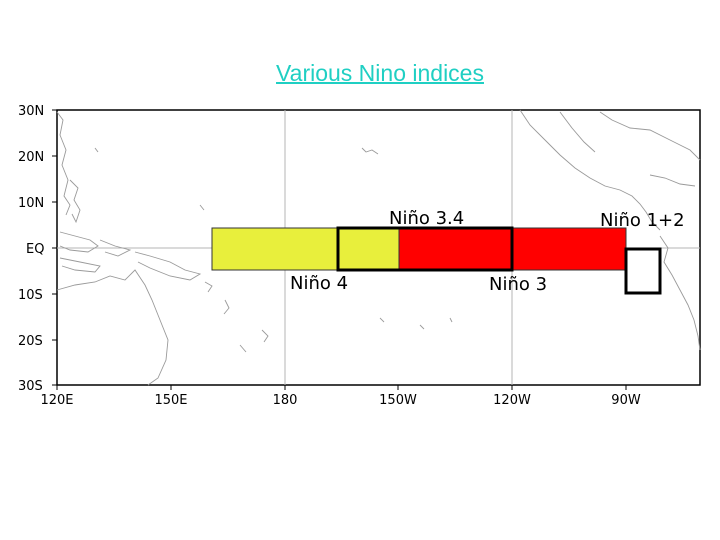 The height and width of the screenshot is (540, 720). Describe the element at coordinates (422, 327) in the screenshot. I see `pitcairn-islands` at that location.